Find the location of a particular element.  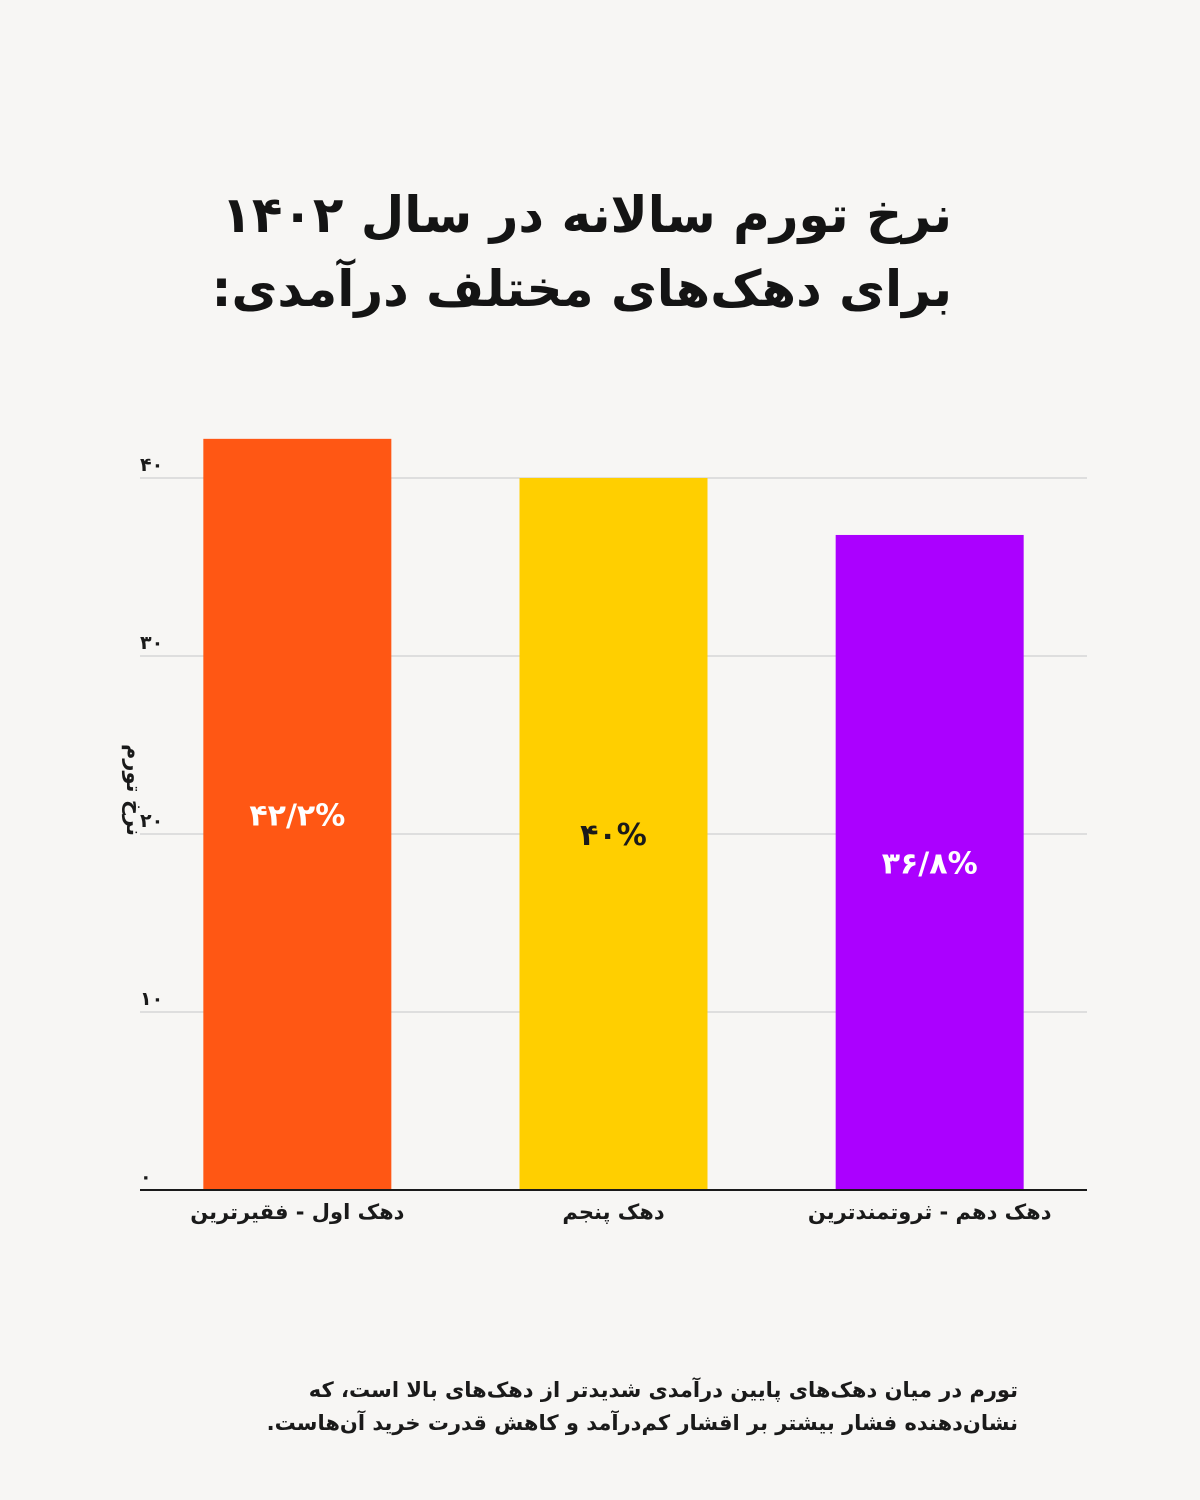

chart-title-line-1: نرخ تورم سالانه در سال ۱۴۰۲ is located at coordinates (586, 215).